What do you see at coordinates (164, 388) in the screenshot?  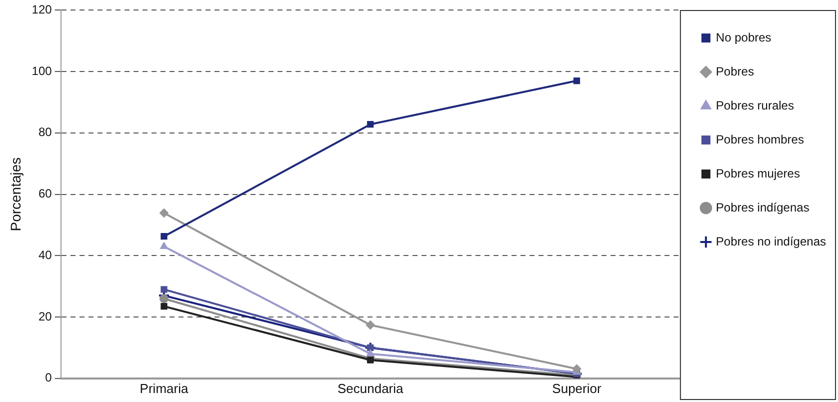 I see `x-tick-label: Primaria` at bounding box center [164, 388].